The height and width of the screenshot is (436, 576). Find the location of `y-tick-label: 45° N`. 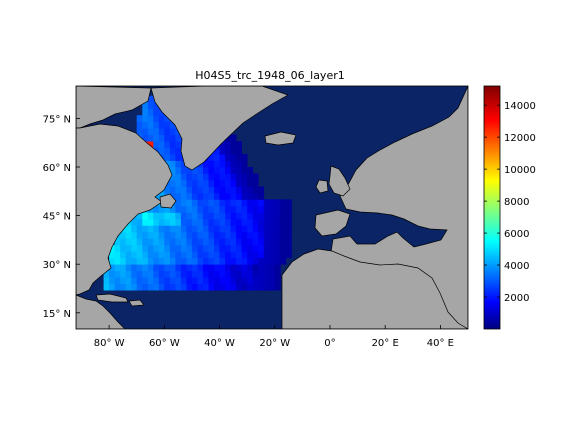

y-tick-label: 45° N is located at coordinates (57, 217).